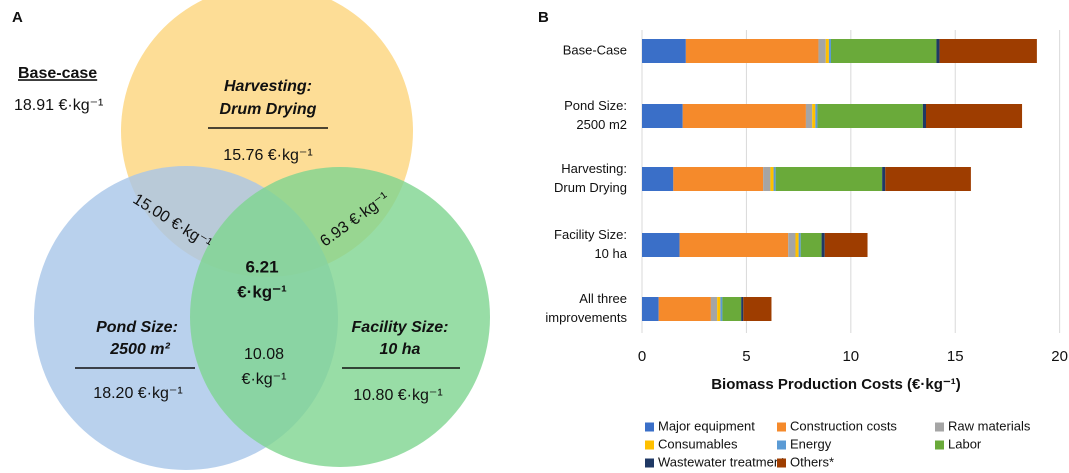 The image size is (1069, 473). Describe the element at coordinates (603, 298) in the screenshot. I see `y-tick-label: All three` at that location.